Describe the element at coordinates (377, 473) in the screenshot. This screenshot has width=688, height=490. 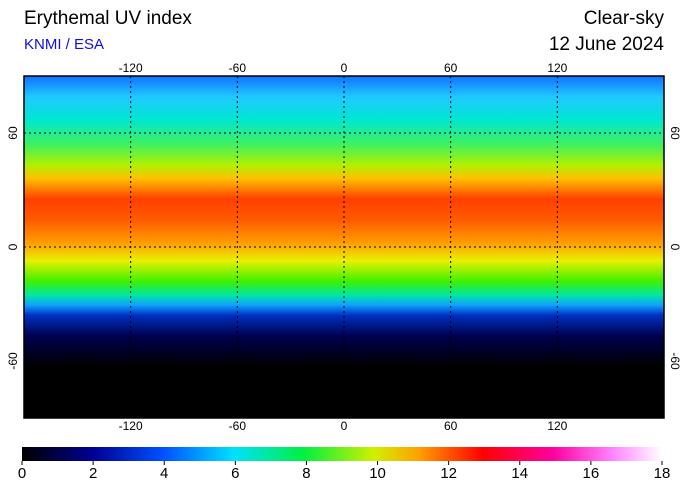
I see `colorbar-tick-label: 10` at that location.